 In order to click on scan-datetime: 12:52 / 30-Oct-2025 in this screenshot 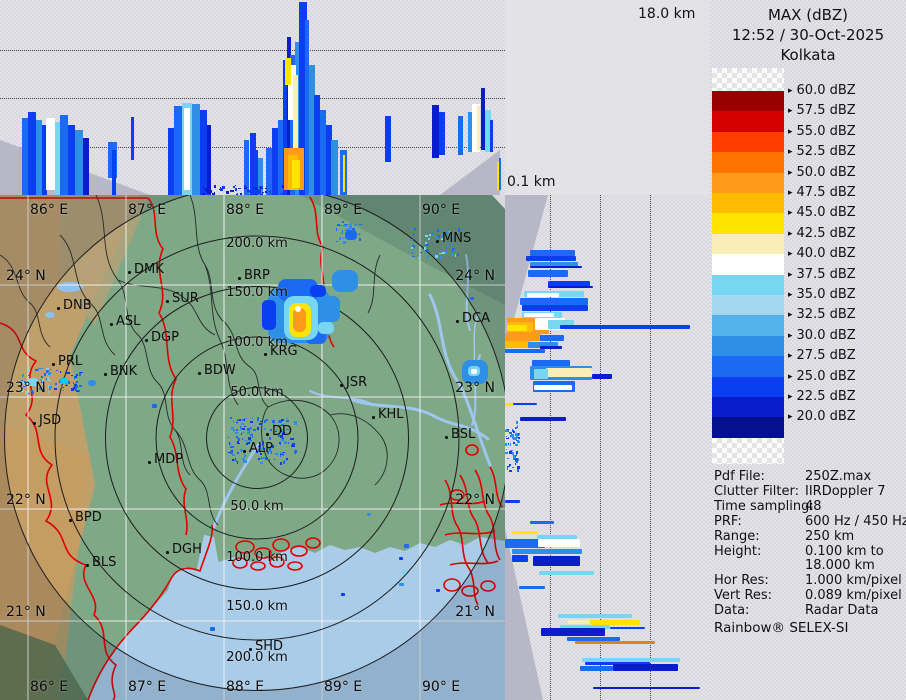, I will do `click(808, 35)`.